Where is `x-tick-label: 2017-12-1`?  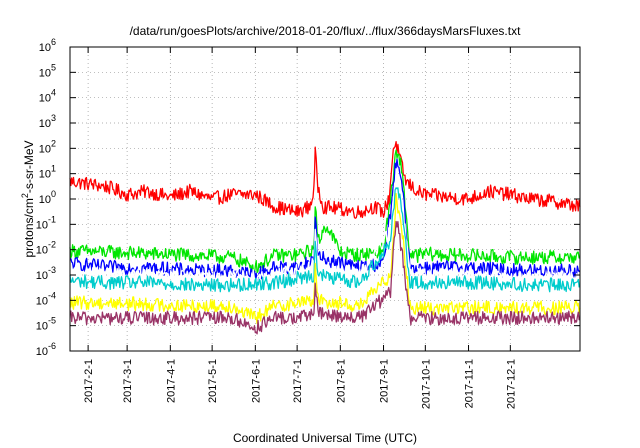
x-tick-label: 2017-12-1 is located at coordinates (511, 384).